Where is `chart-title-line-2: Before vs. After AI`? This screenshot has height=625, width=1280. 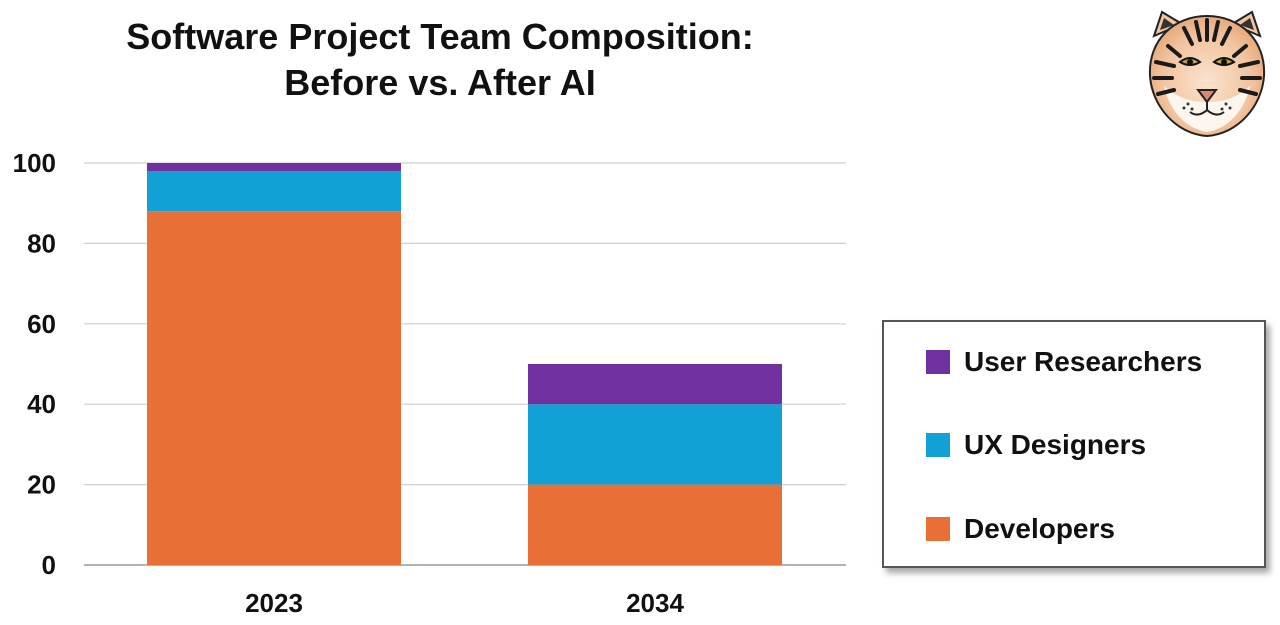 chart-title-line-2: Before vs. After AI is located at coordinates (440, 82).